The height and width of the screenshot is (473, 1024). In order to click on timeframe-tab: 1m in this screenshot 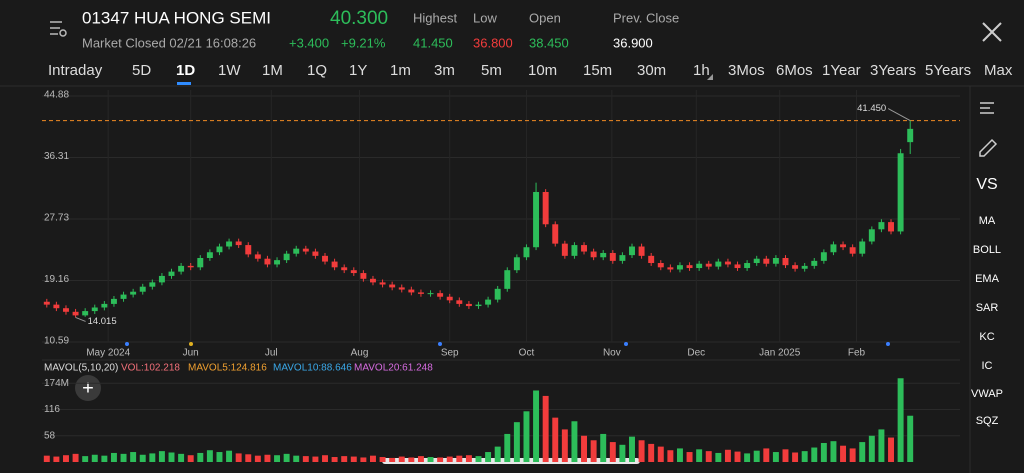, I will do `click(400, 70)`.